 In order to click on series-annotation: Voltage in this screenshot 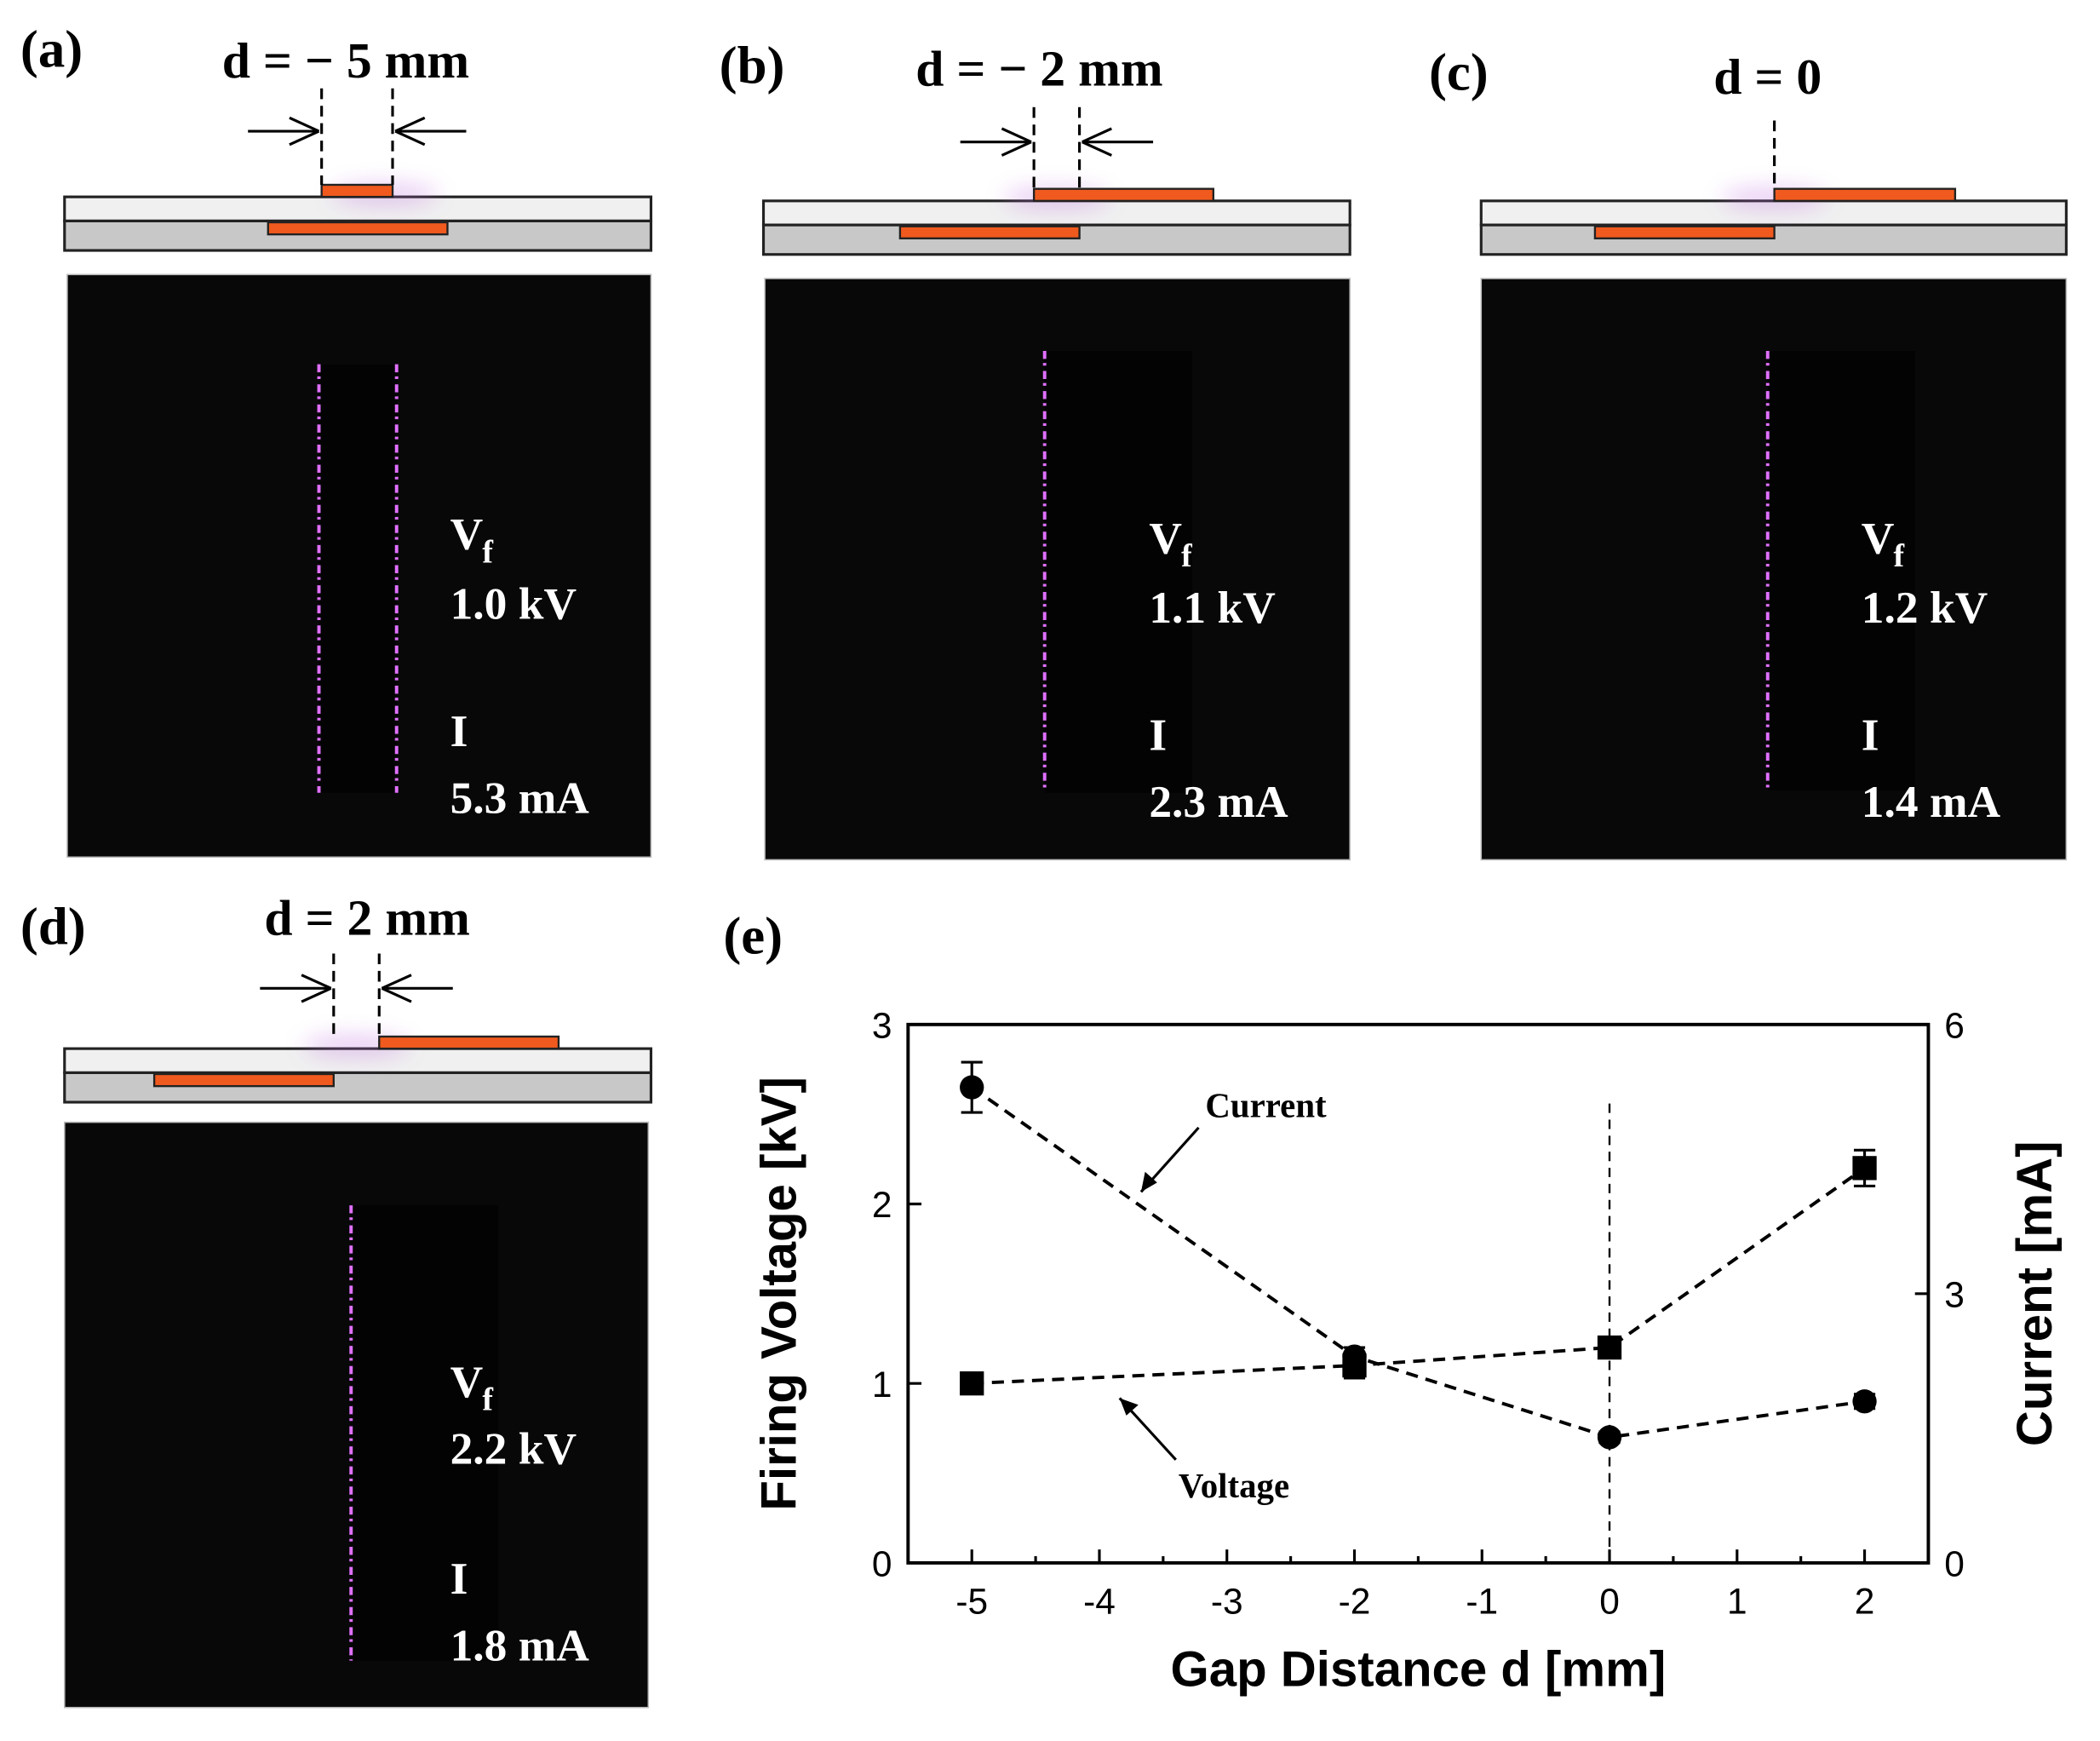, I will do `click(1234, 1486)`.